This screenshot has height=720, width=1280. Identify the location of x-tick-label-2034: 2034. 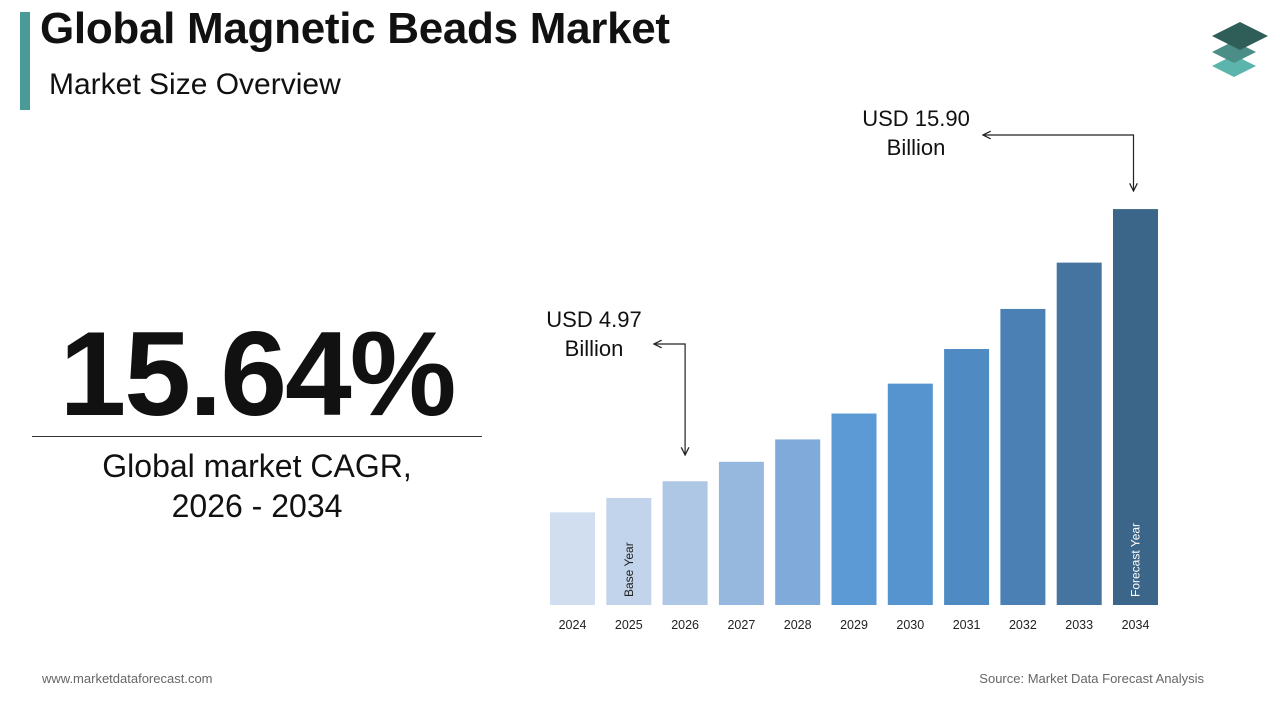
(1136, 625).